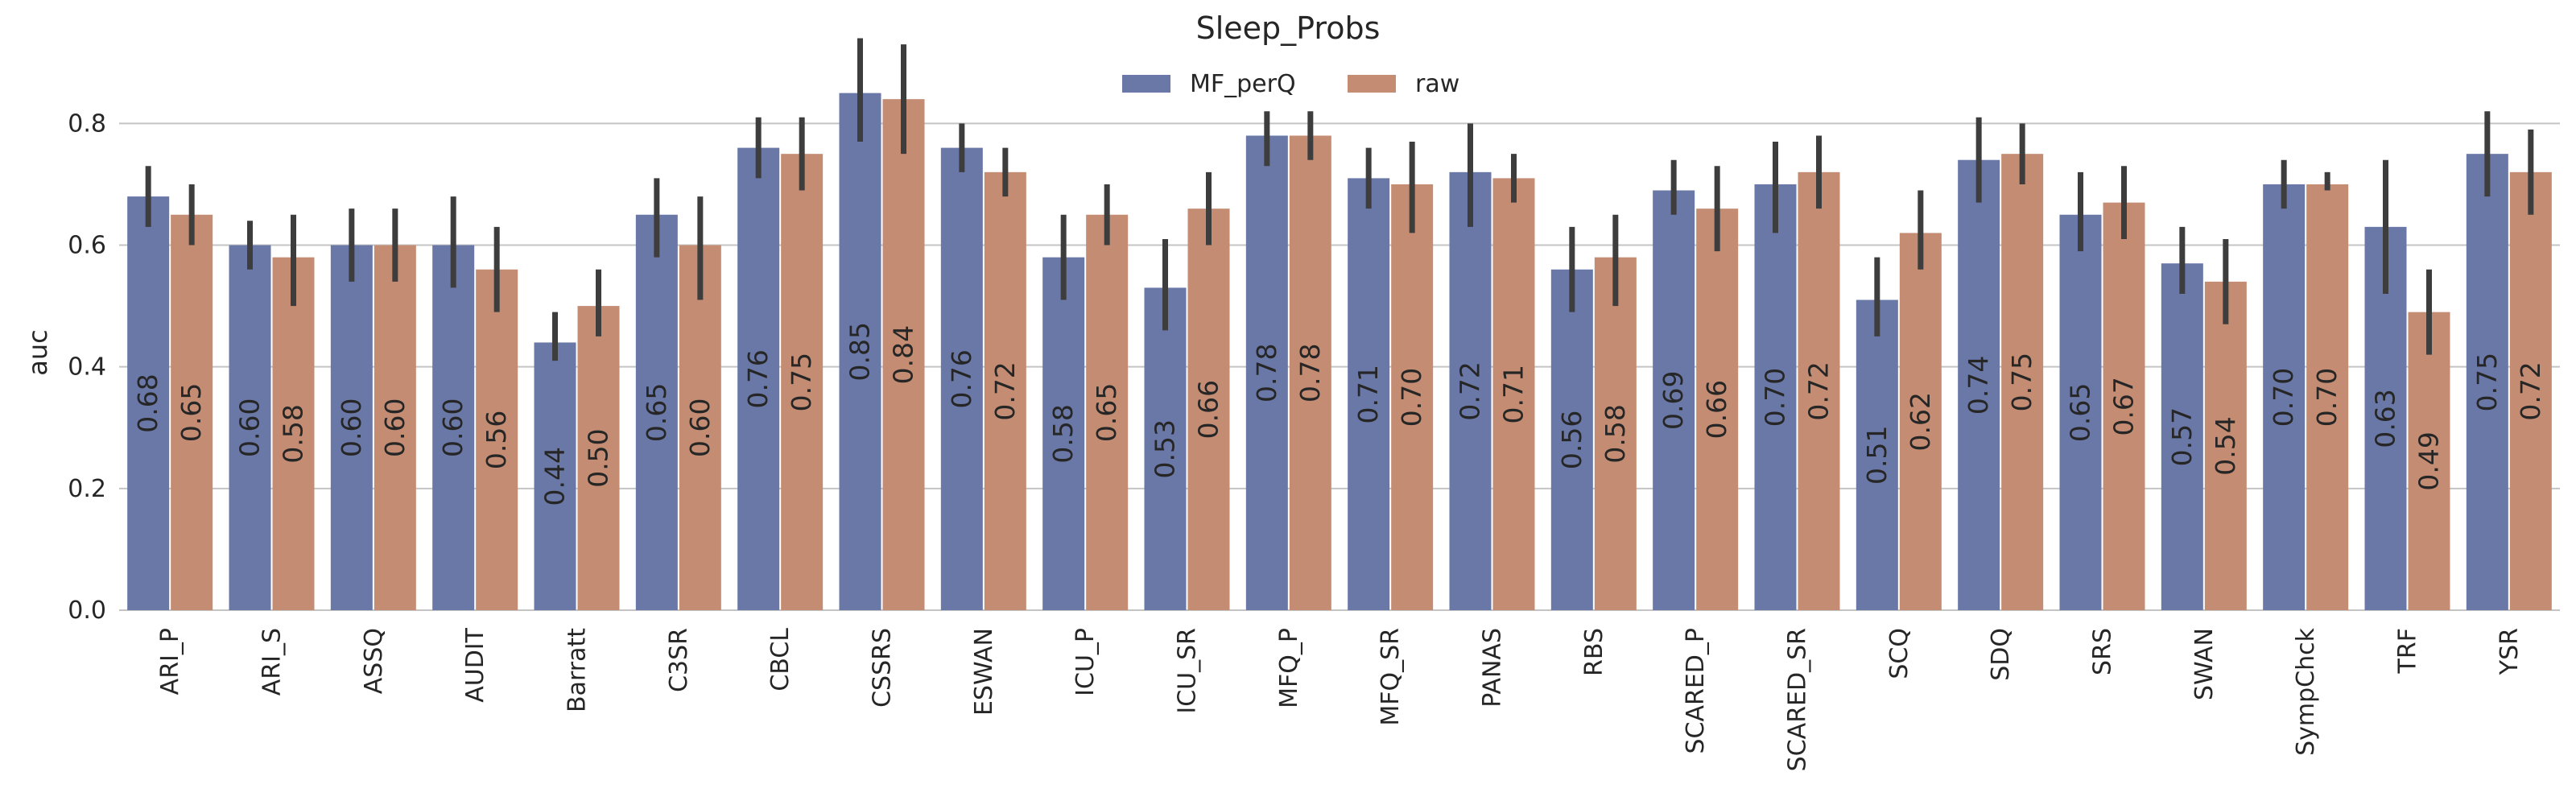  I want to click on y-tick-label: 0.4, so click(87, 367).